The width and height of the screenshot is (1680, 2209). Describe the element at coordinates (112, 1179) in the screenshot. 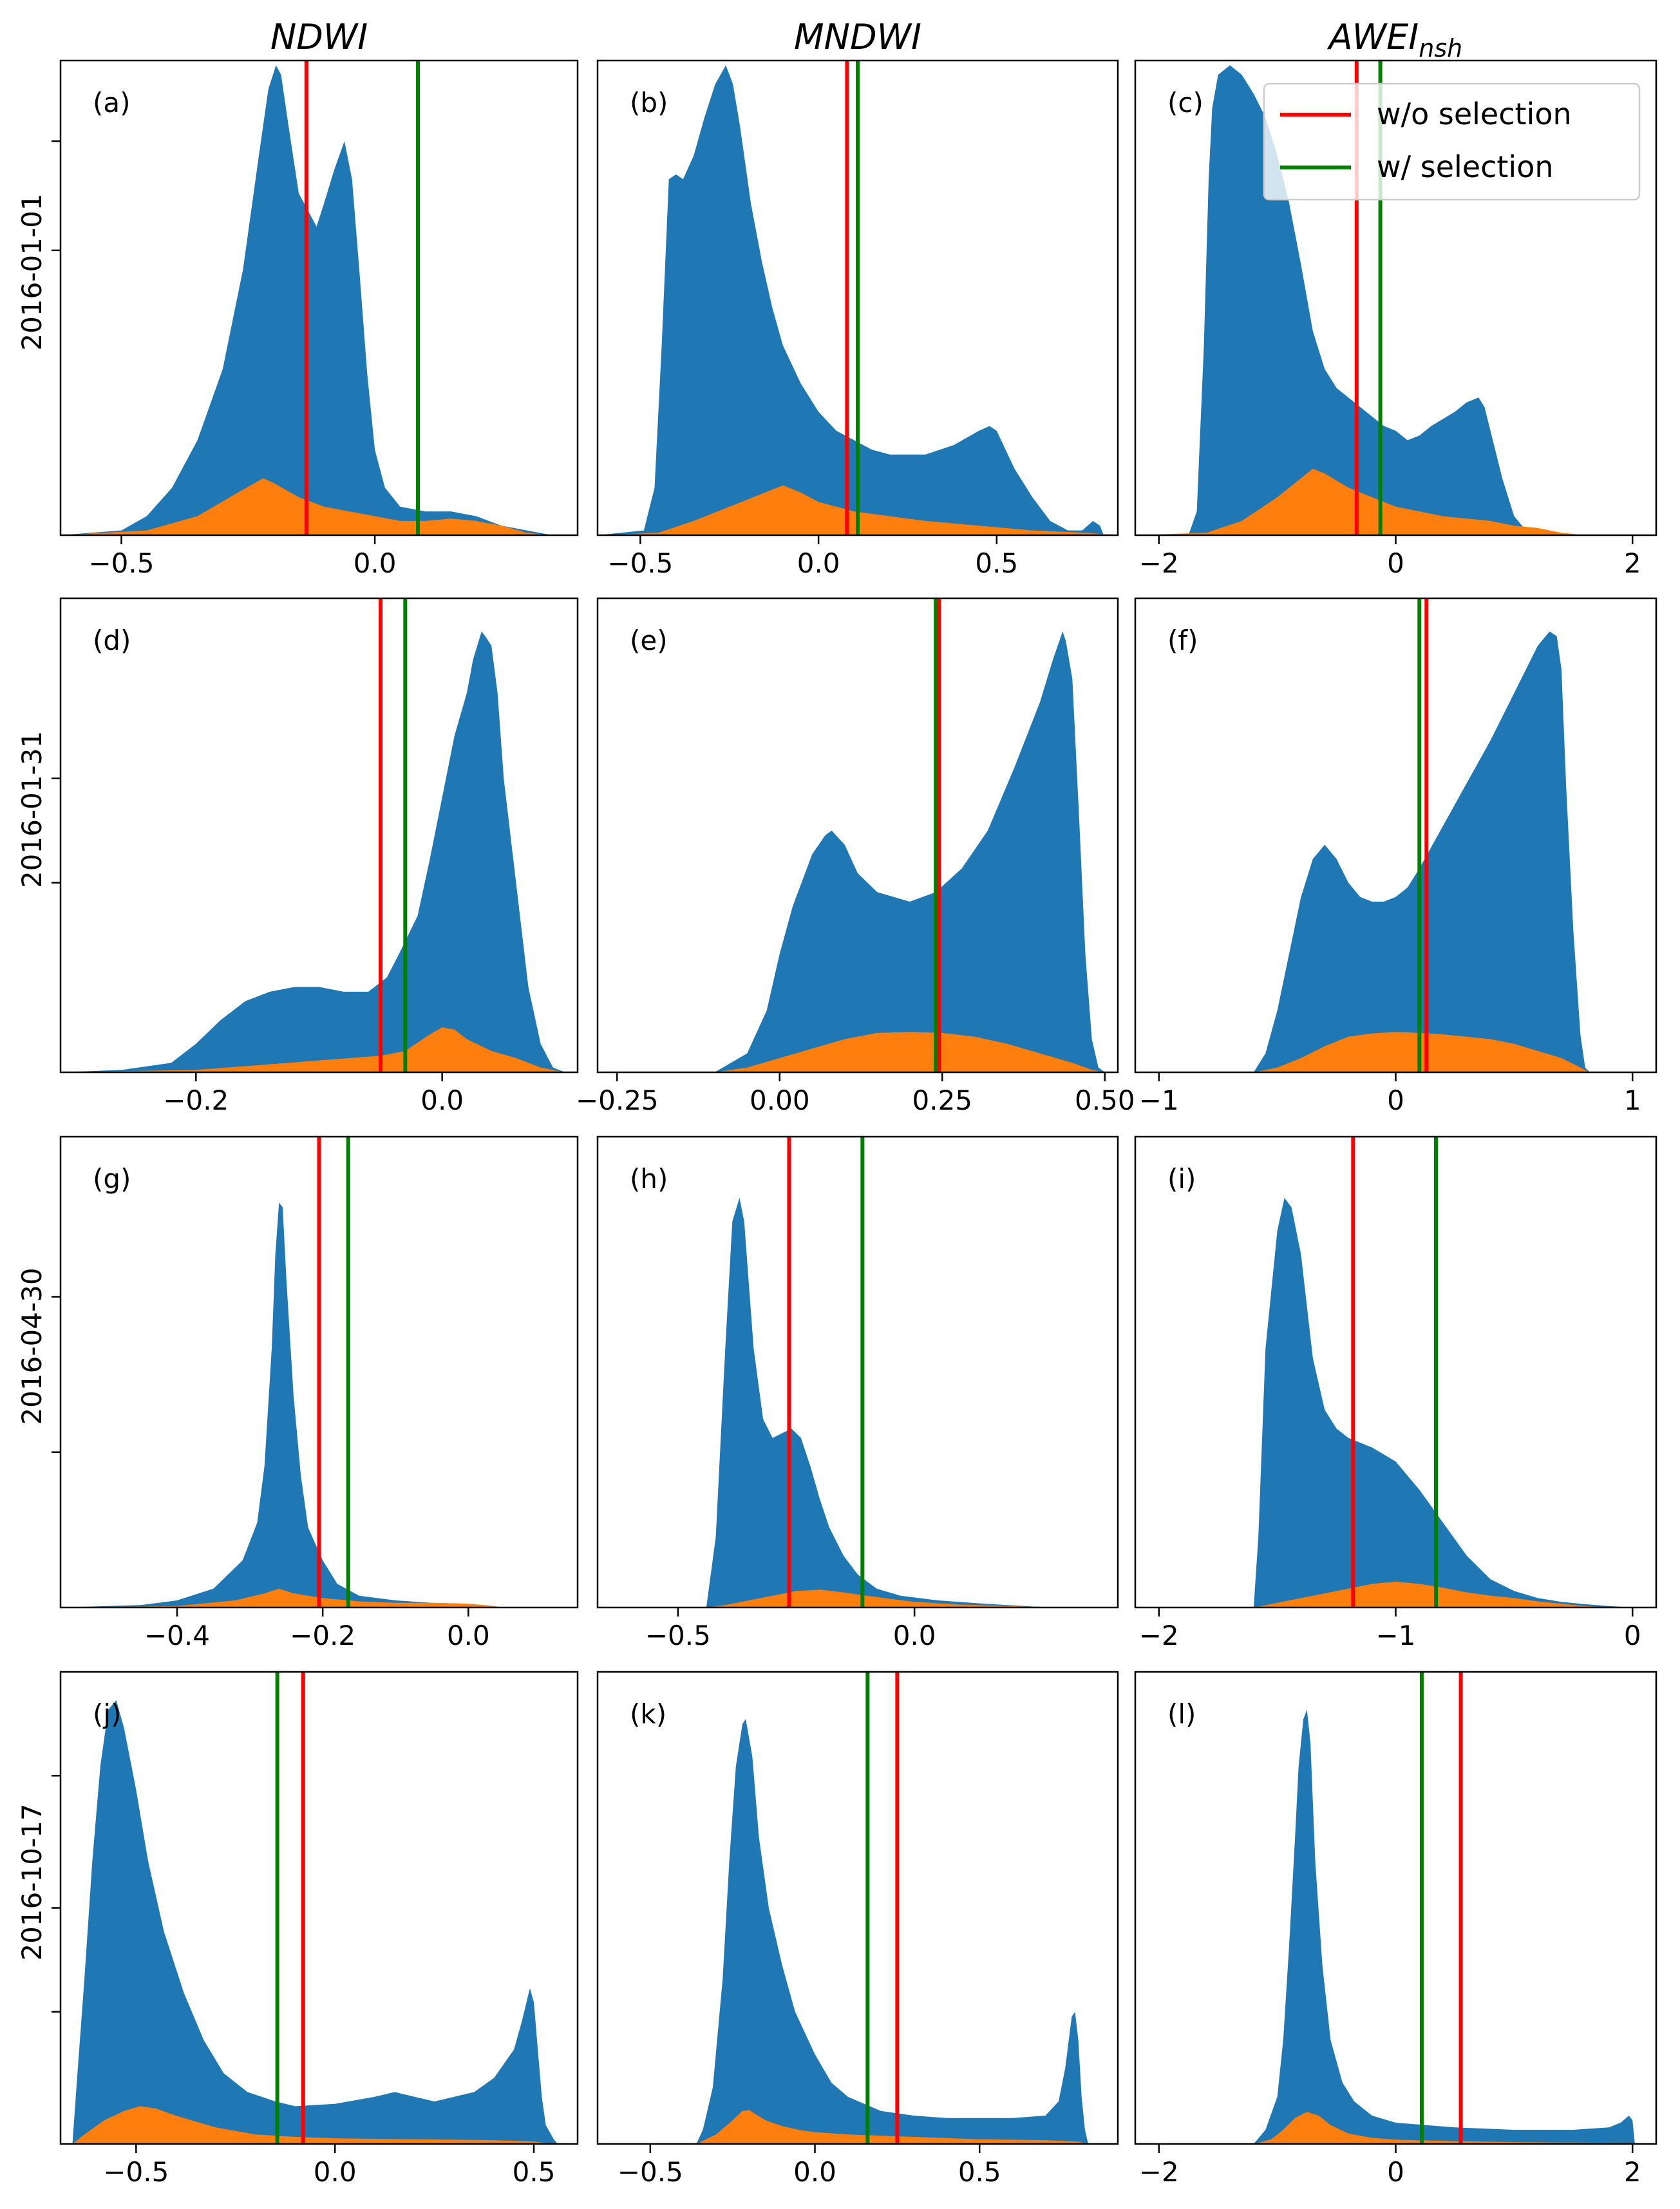

I see `panel-label: (g)` at that location.